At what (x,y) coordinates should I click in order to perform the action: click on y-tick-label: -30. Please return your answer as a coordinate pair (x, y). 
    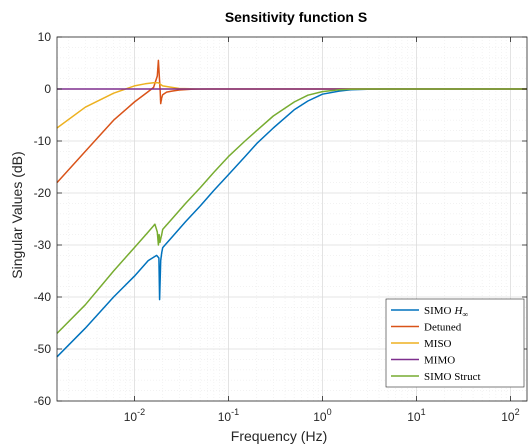
    Looking at the image, I should click on (43, 245).